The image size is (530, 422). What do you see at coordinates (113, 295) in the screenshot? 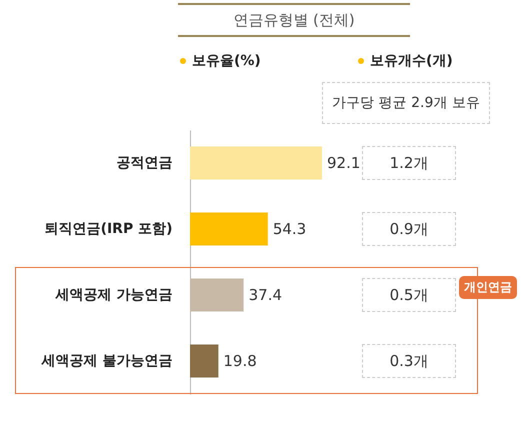
I see `y-tick-label: 세액공제 가능연금` at bounding box center [113, 295].